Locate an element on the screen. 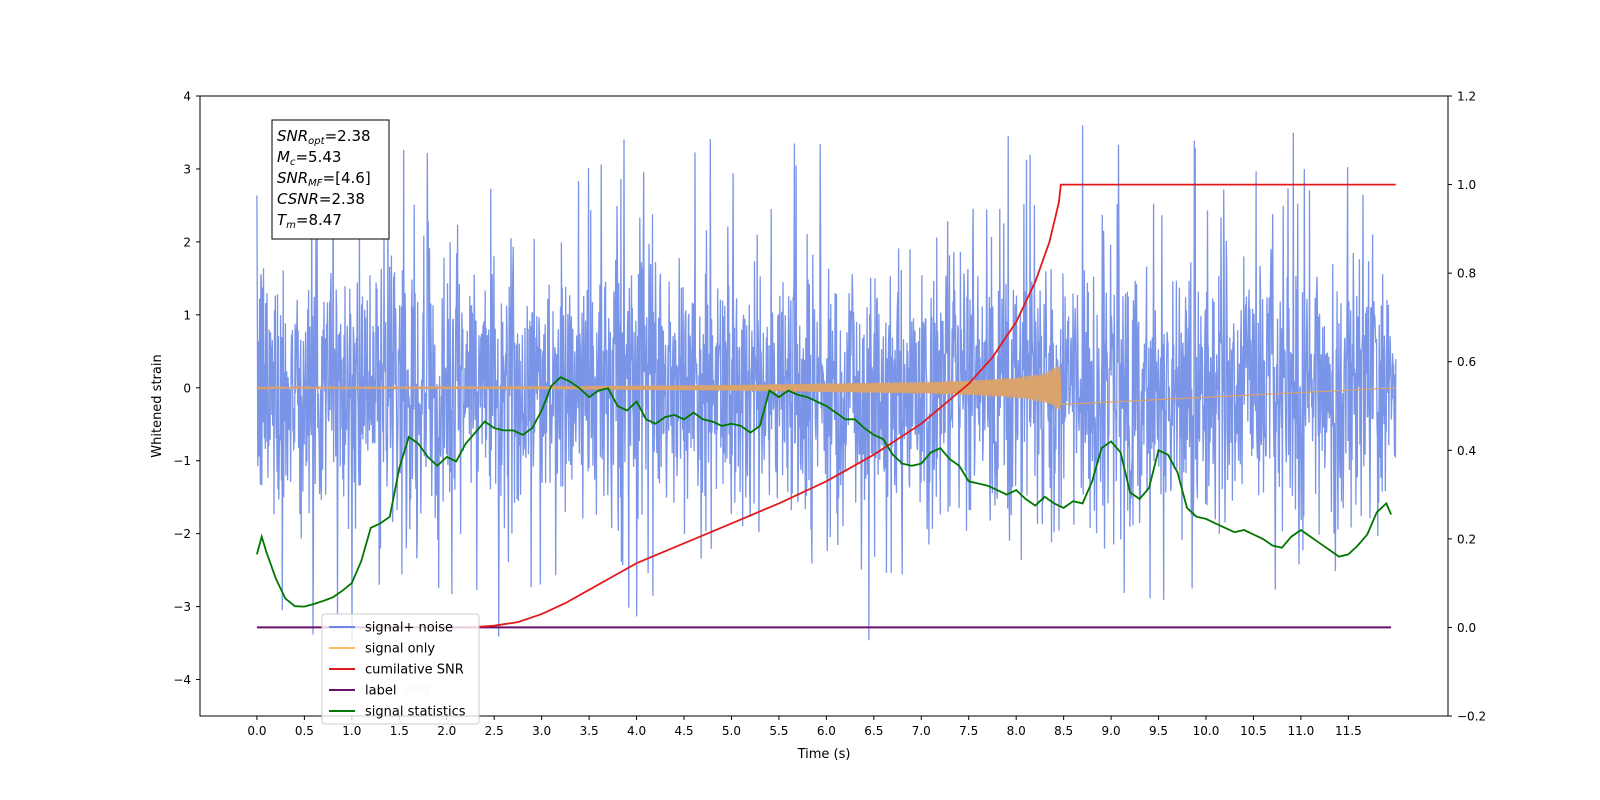 The image size is (1600, 800). legend-label: label is located at coordinates (380, 691).